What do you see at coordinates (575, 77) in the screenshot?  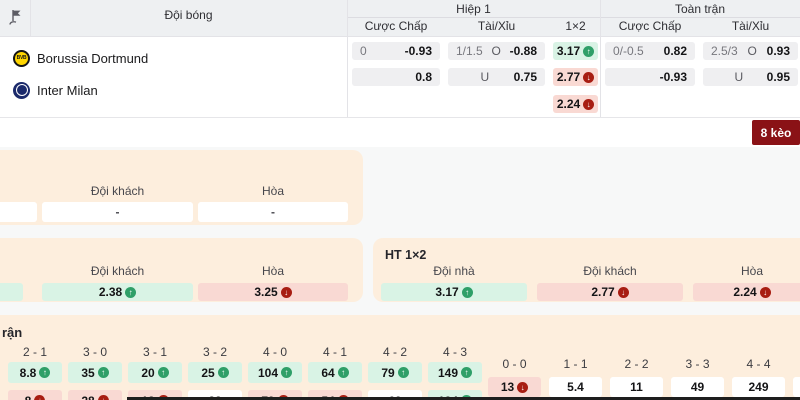 I see `h1-1x2-away-cell: 2.77 ↓` at bounding box center [575, 77].